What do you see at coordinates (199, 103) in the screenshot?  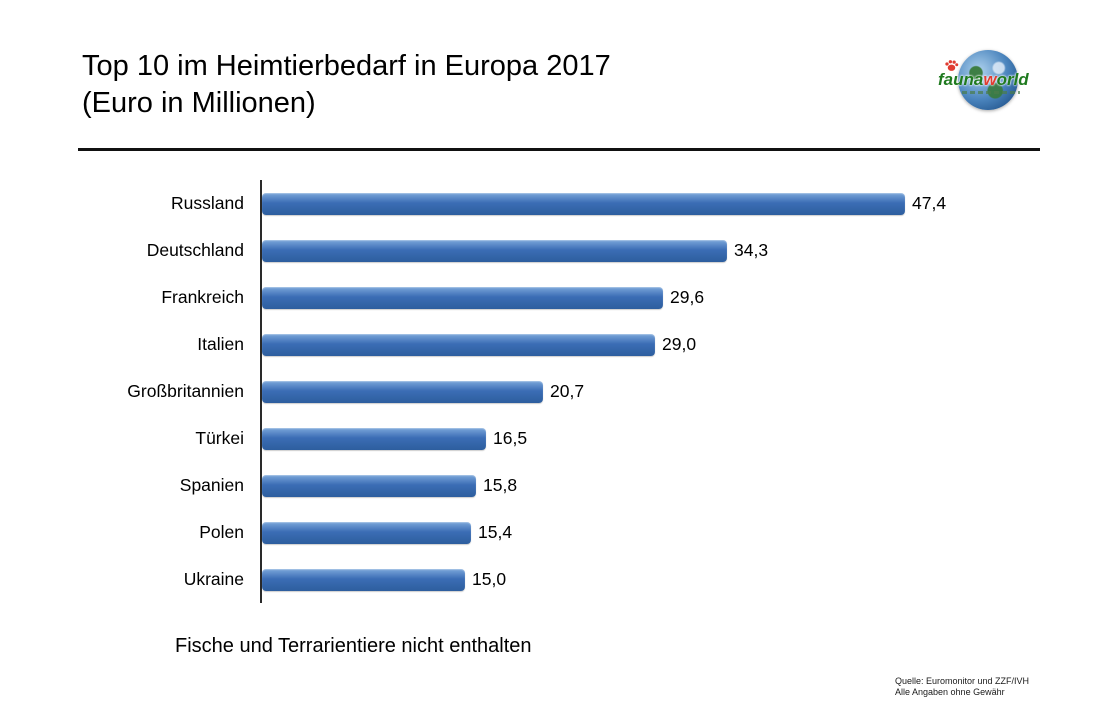 I see `page-title-line2: (Euro in Millionen)` at bounding box center [199, 103].